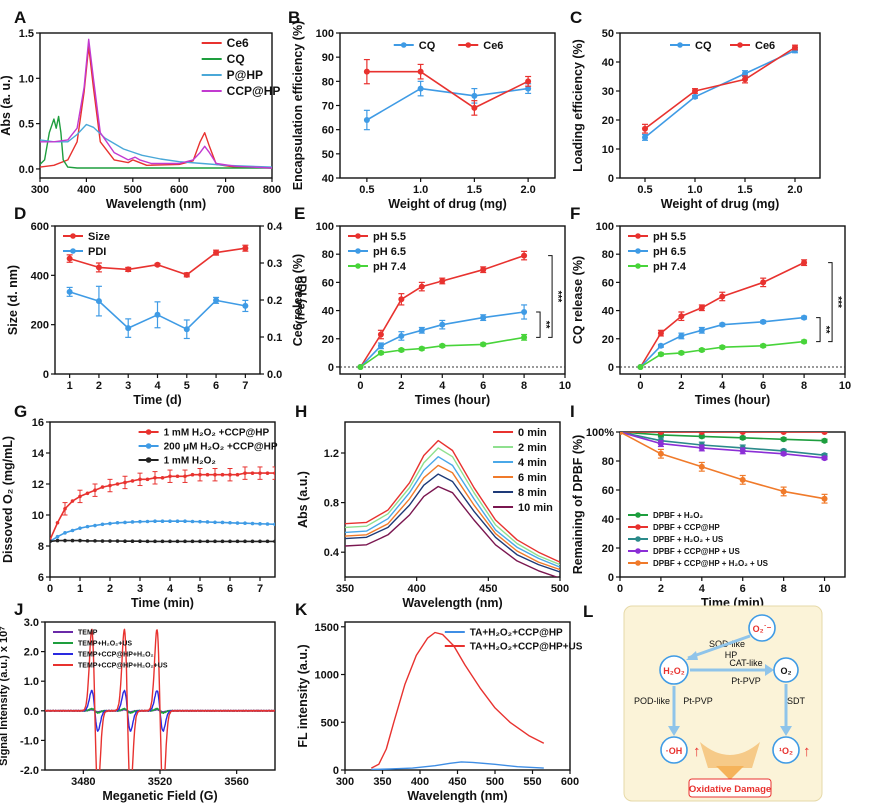 Image resolution: width=870 pixels, height=810 pixels. Describe the element at coordinates (225, 190) in the screenshot. I see `x-tick-label: 700` at that location.